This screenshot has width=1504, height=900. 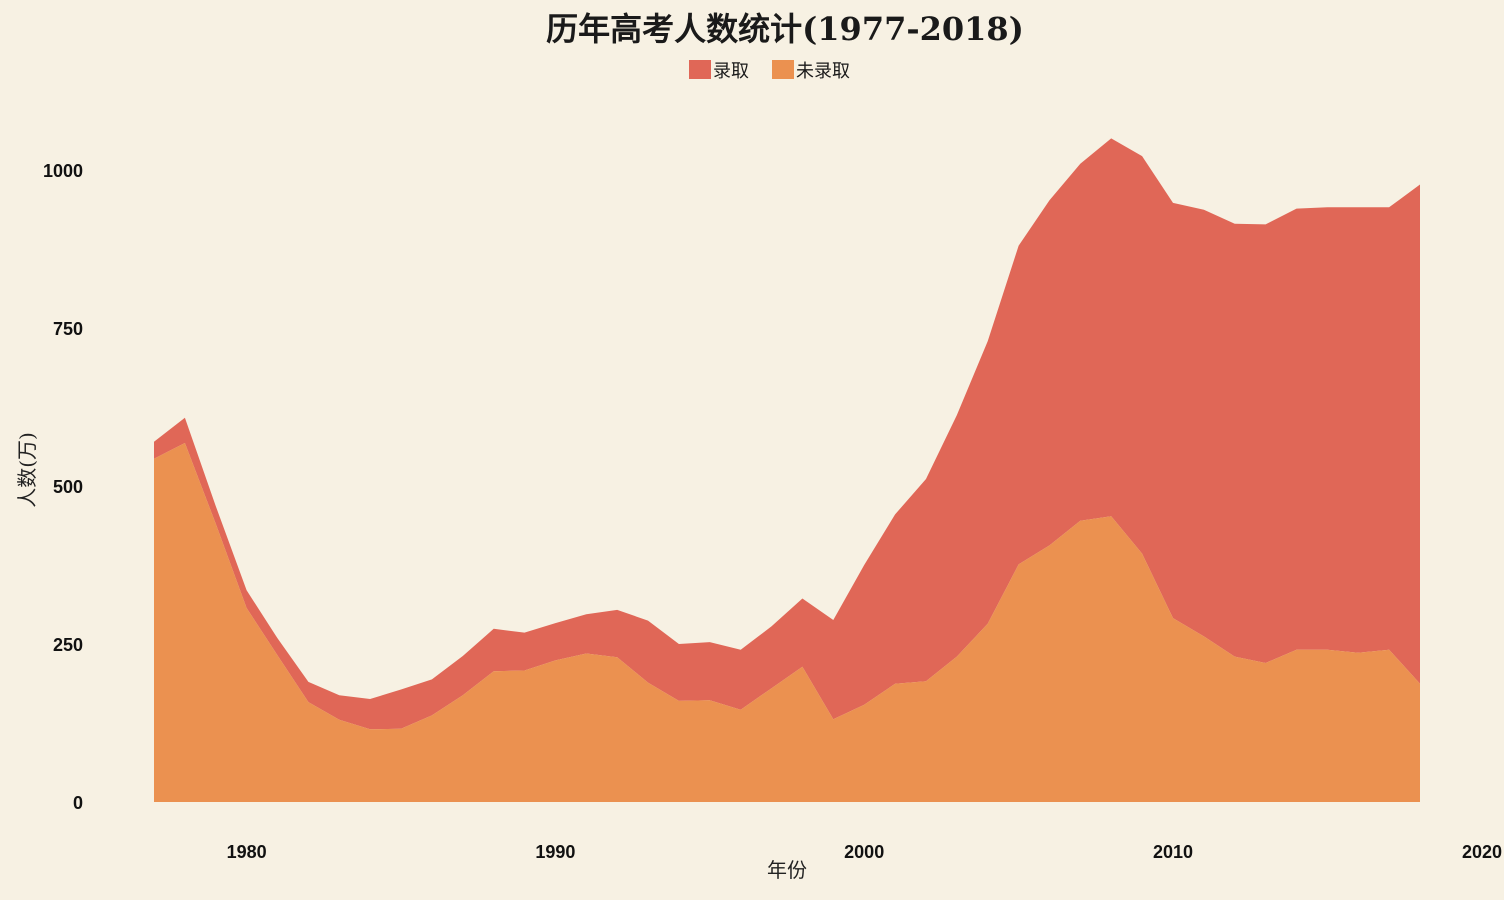 What do you see at coordinates (68, 645) in the screenshot?
I see `y-tick-label: 250` at bounding box center [68, 645].